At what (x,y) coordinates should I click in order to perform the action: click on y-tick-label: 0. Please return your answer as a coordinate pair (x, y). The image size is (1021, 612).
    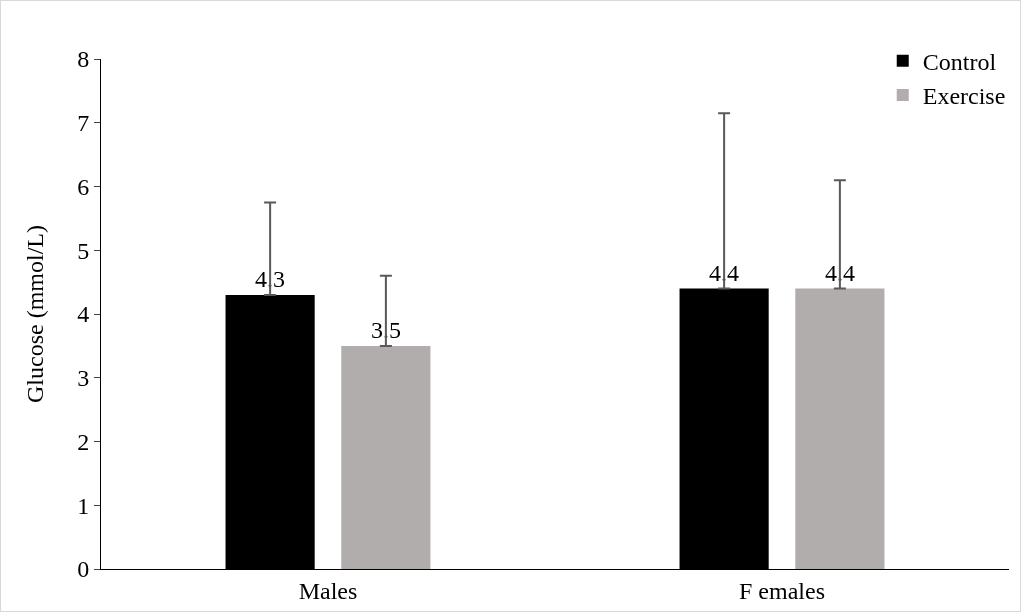
    Looking at the image, I should click on (83, 569).